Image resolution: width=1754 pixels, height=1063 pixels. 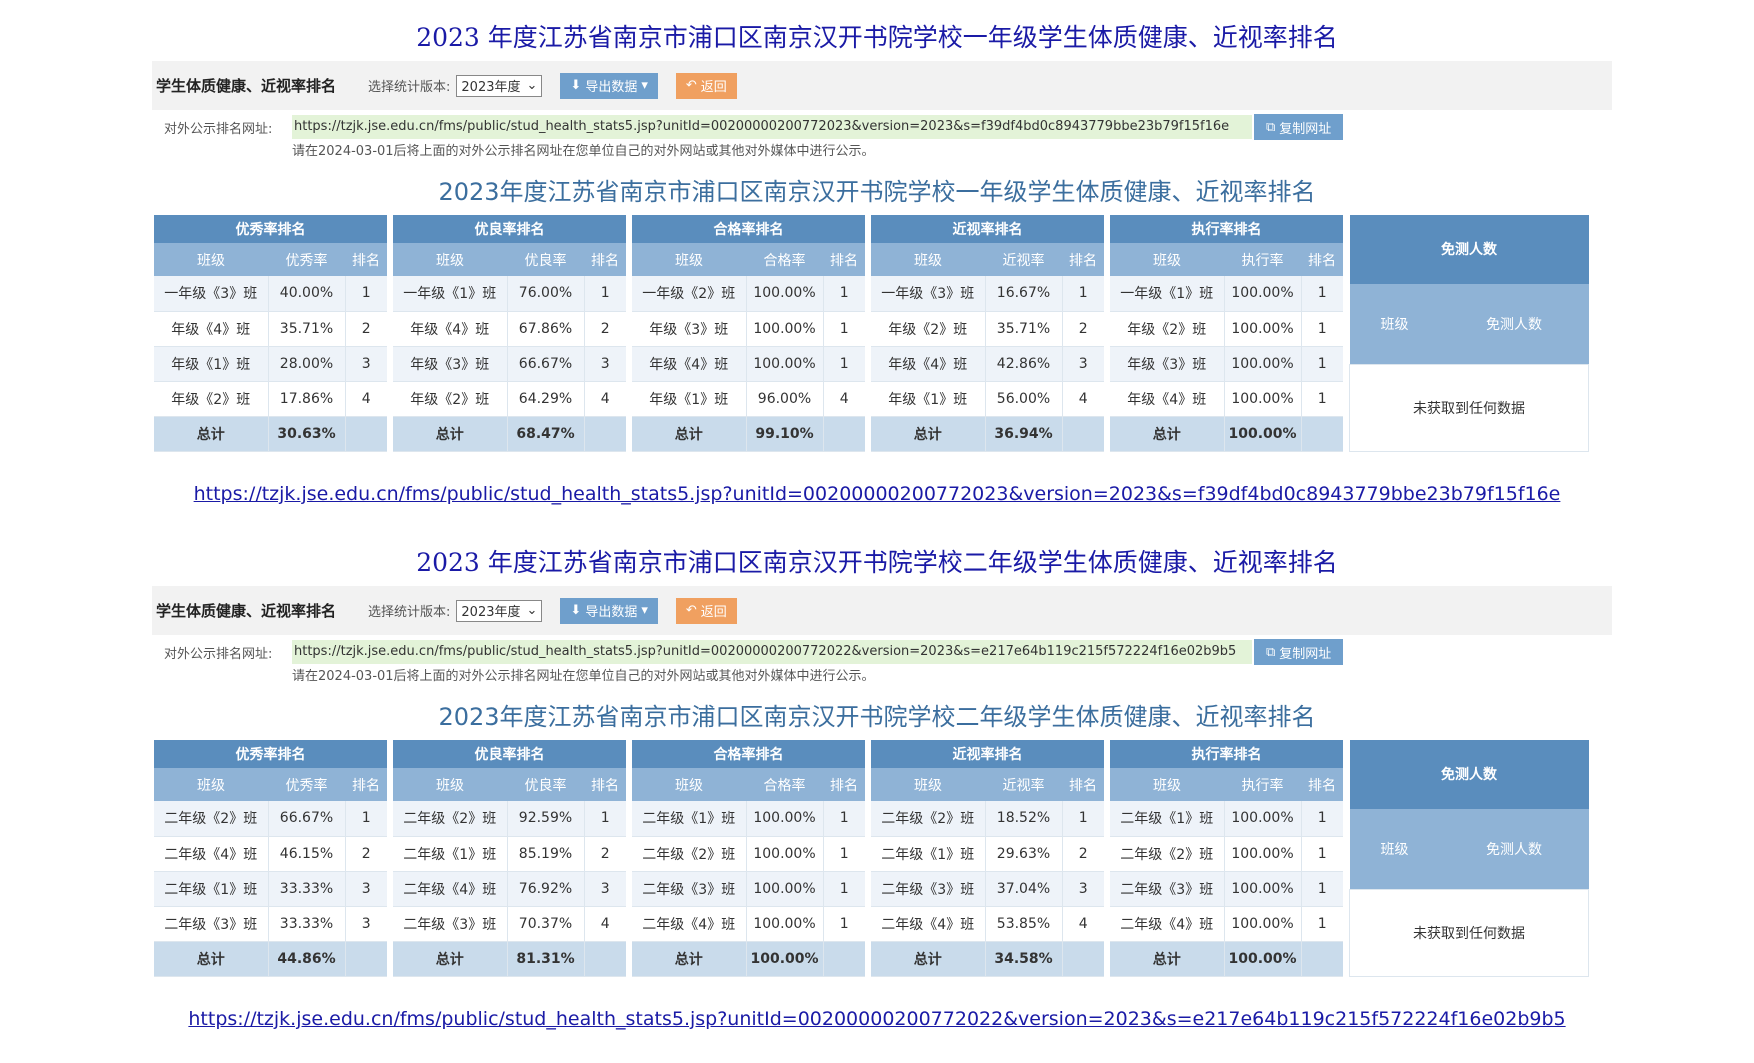 What do you see at coordinates (306, 924) in the screenshot?
I see `rate-cell: 33.33%` at bounding box center [306, 924].